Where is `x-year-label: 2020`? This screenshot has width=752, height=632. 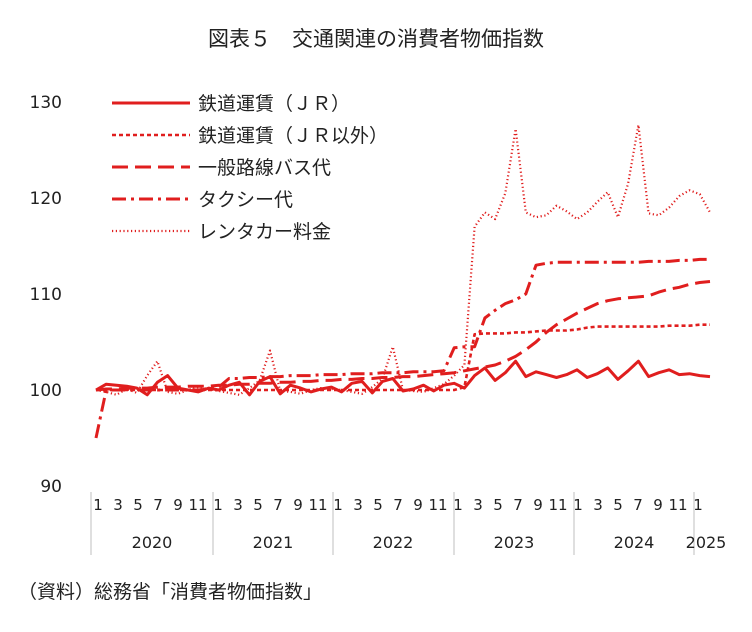 x-year-label: 2020 is located at coordinates (152, 542).